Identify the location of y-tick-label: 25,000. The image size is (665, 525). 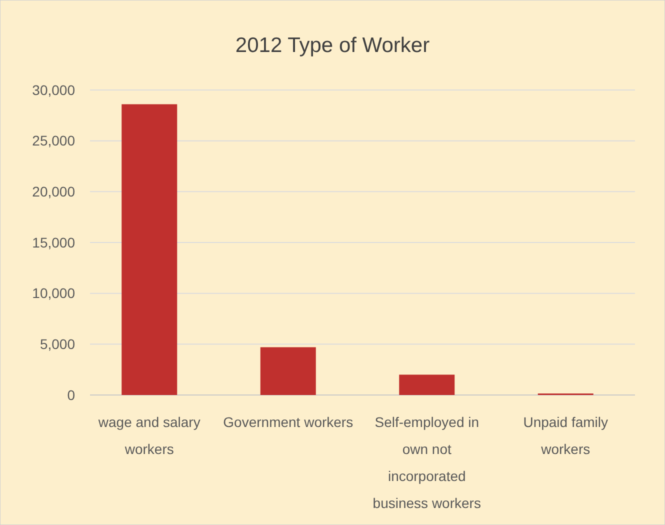
(54, 140).